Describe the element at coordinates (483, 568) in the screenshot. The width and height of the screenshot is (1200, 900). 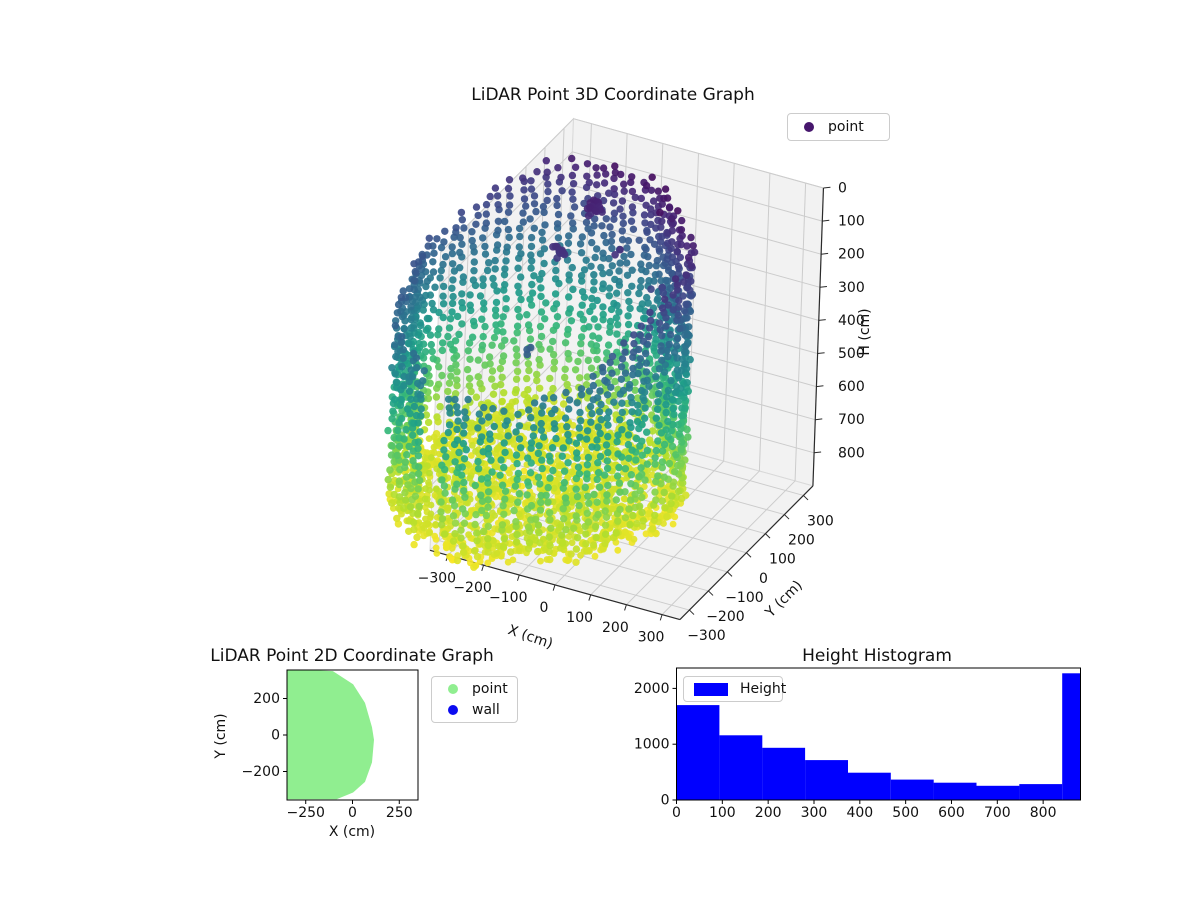
I see `x-tick` at that location.